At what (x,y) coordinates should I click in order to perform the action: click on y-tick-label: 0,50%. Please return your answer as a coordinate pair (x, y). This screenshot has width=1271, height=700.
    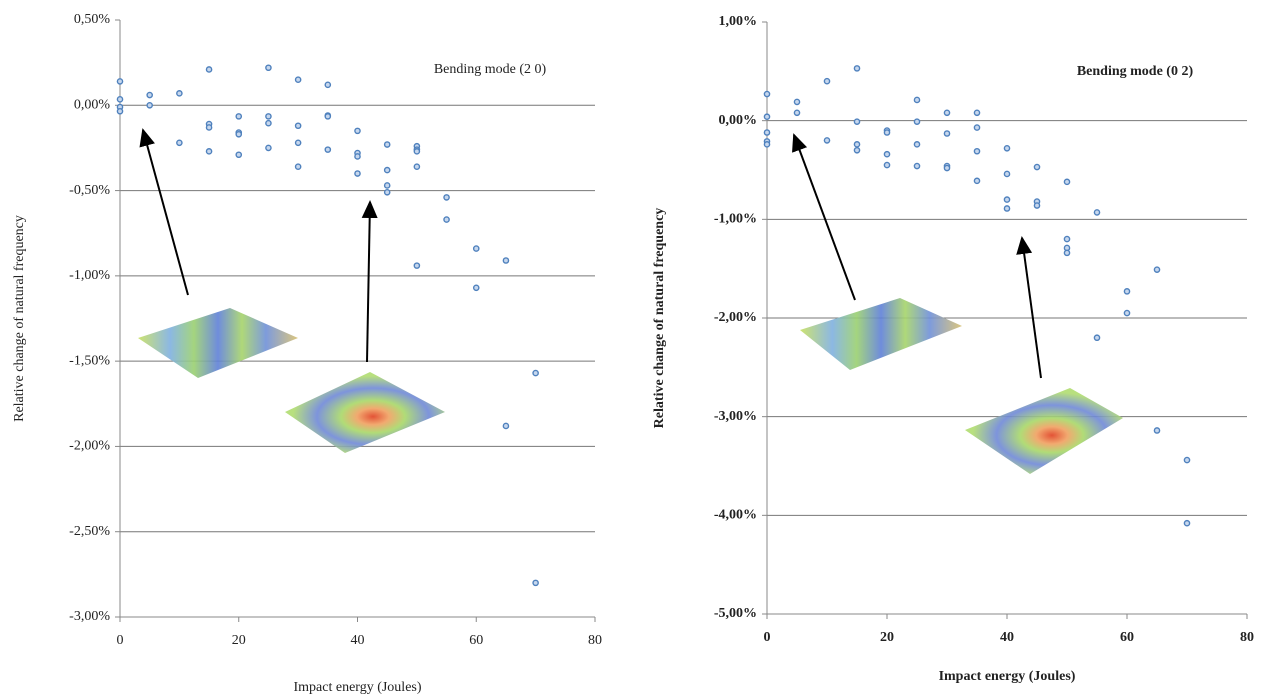
    Looking at the image, I should click on (92, 19).